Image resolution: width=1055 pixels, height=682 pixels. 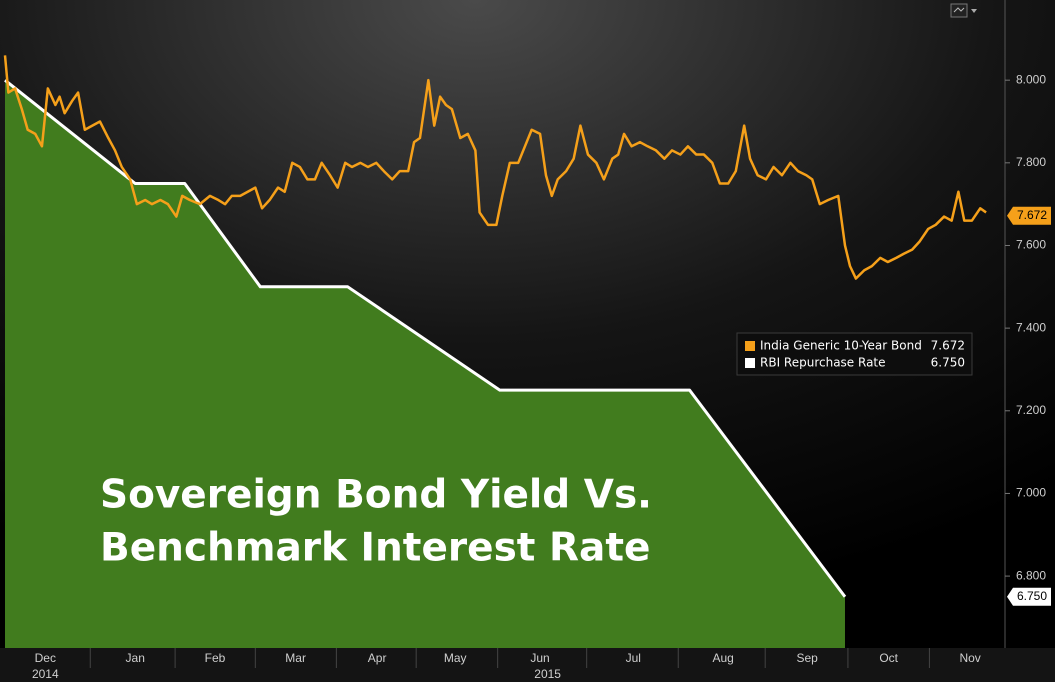 What do you see at coordinates (45, 658) in the screenshot?
I see `x-tick-label: Dec` at bounding box center [45, 658].